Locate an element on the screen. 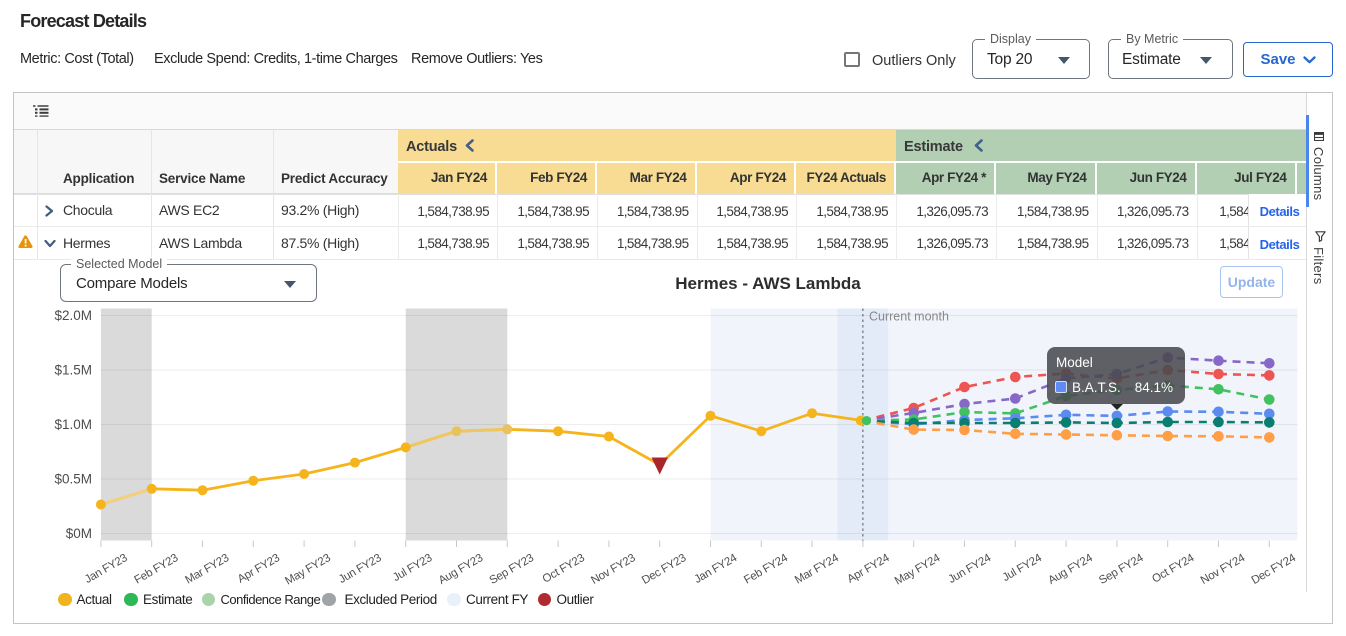 Image resolution: width=1346 pixels, height=636 pixels. svg-text: Sep FY24 is located at coordinates (1121, 569).